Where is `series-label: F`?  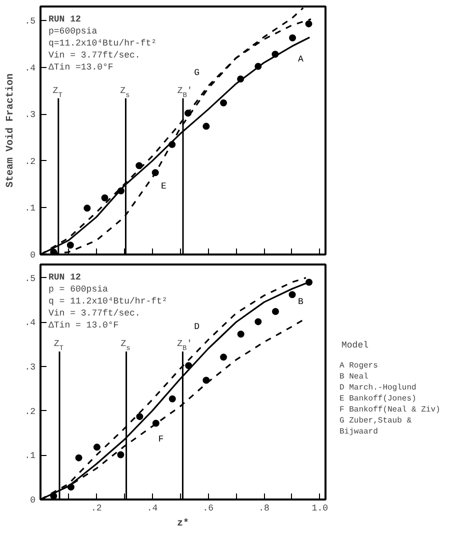 series-label: F is located at coordinates (161, 439).